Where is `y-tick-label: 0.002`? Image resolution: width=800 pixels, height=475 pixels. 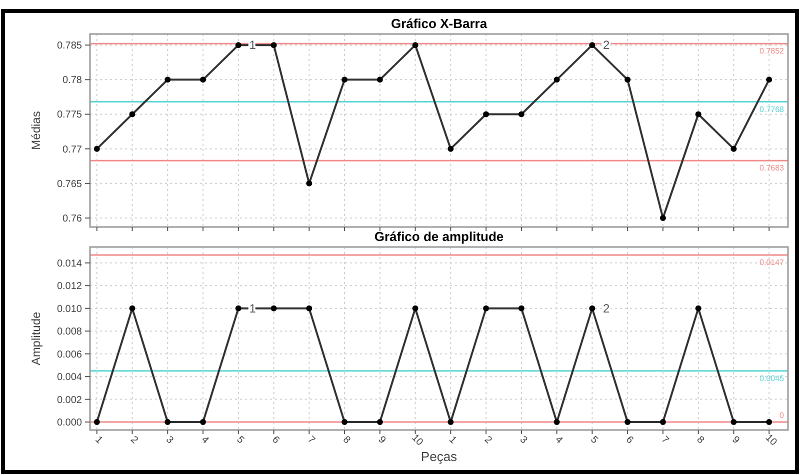 y-tick-label: 0.002 is located at coordinates (69, 400).